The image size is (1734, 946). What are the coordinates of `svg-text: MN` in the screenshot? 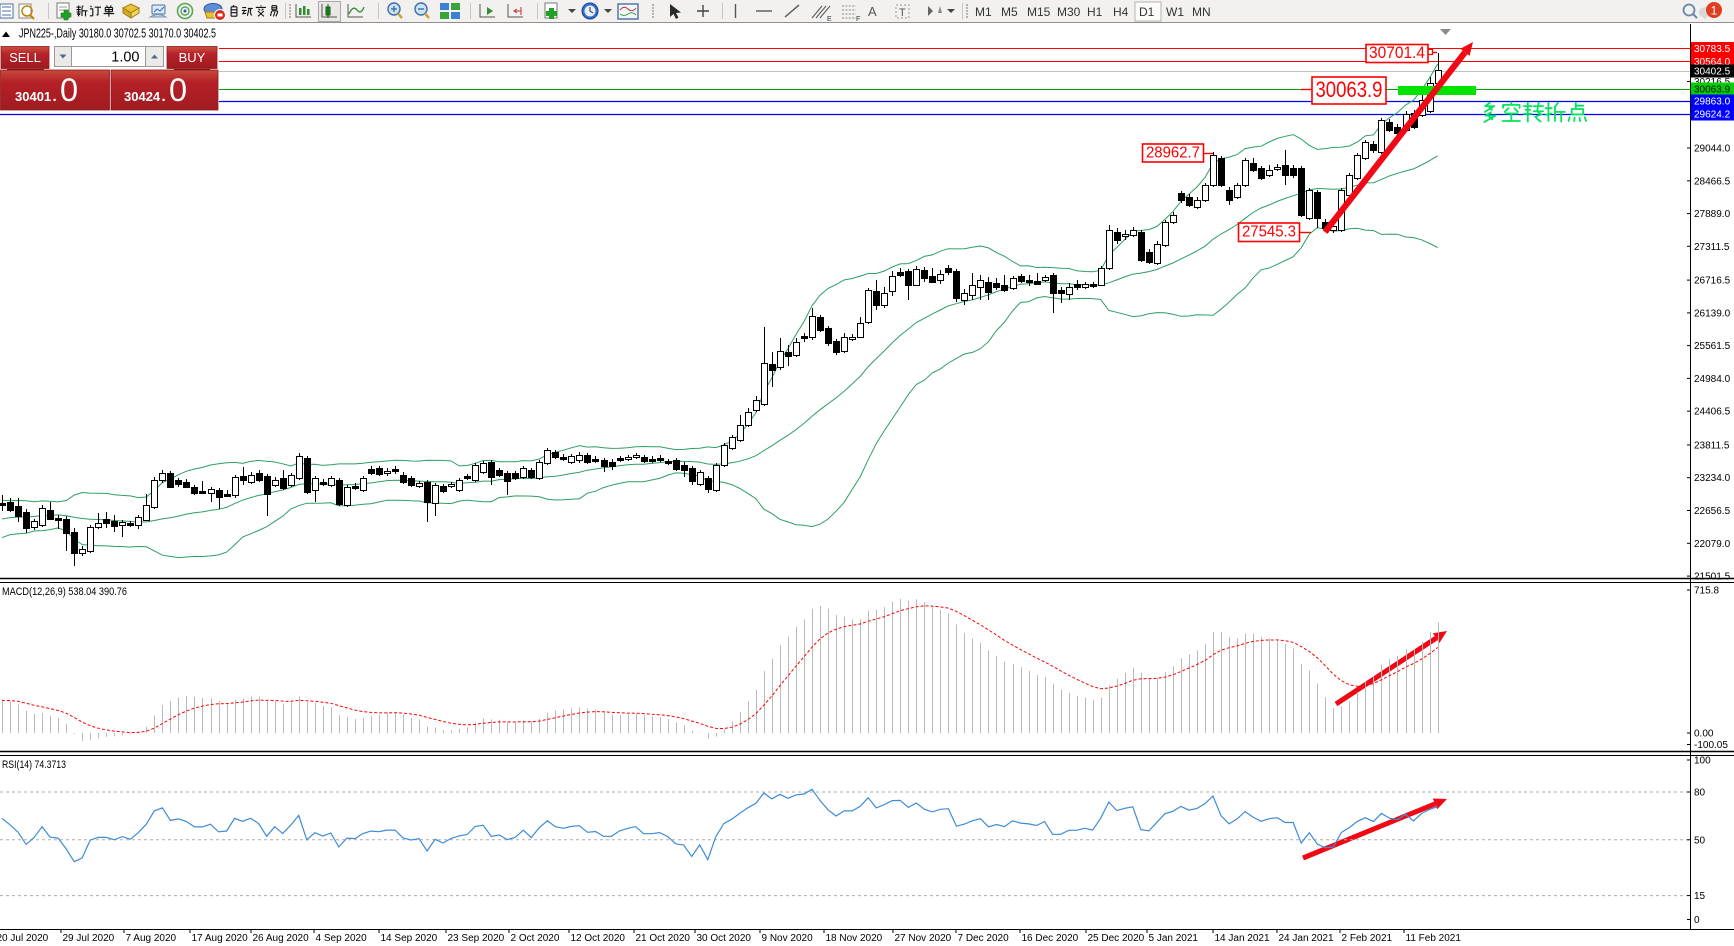 It's located at (1201, 12).